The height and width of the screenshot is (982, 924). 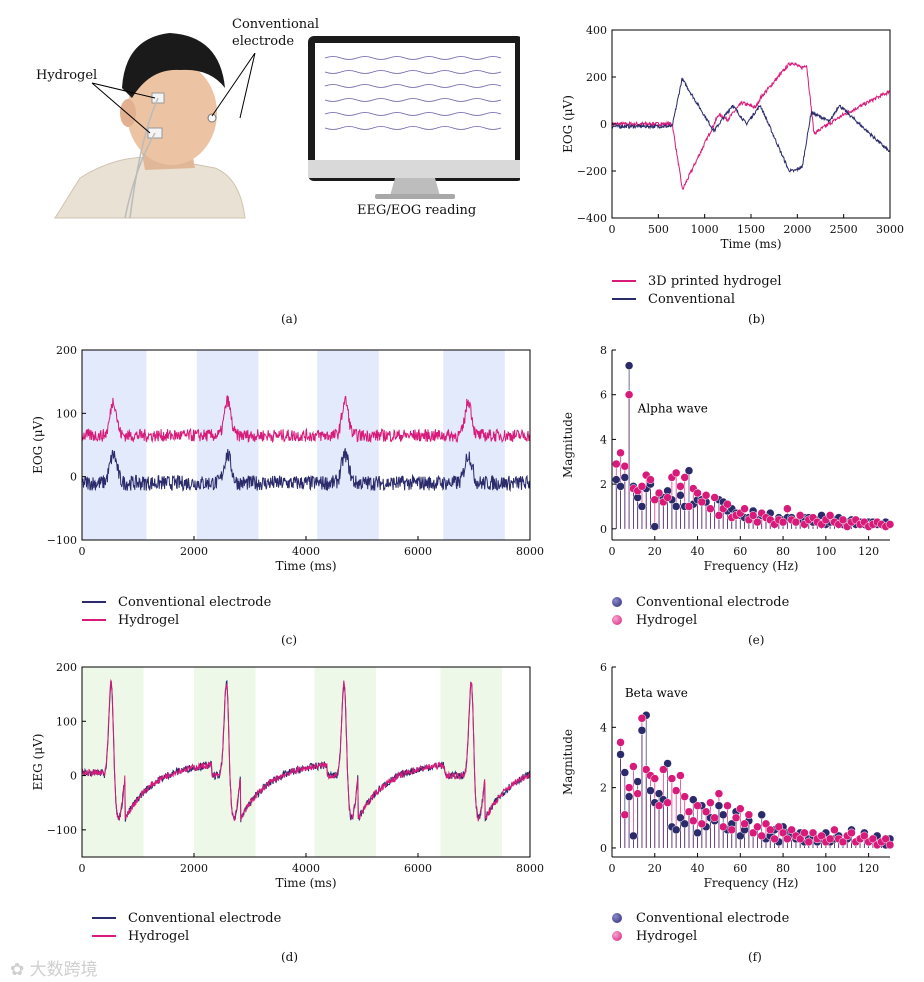 What do you see at coordinates (63, 970) in the screenshot?
I see `watermark-text: 大数跨境` at bounding box center [63, 970].